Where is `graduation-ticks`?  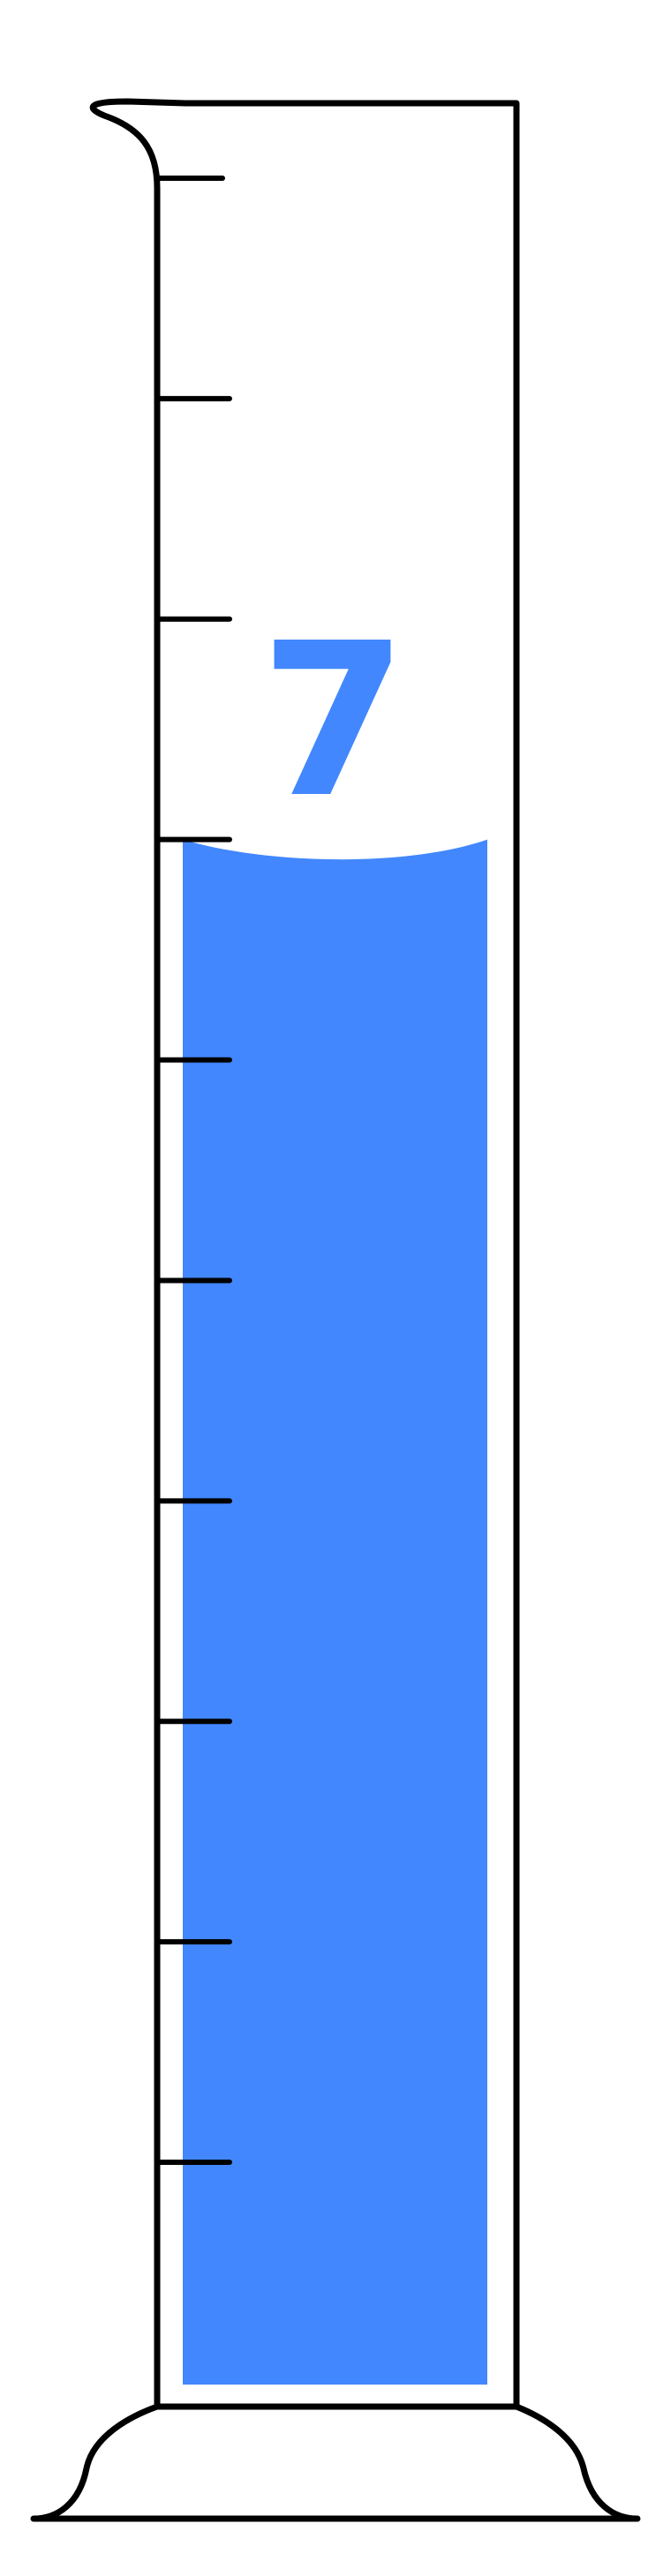
graduation-ticks is located at coordinates (193, 1171).